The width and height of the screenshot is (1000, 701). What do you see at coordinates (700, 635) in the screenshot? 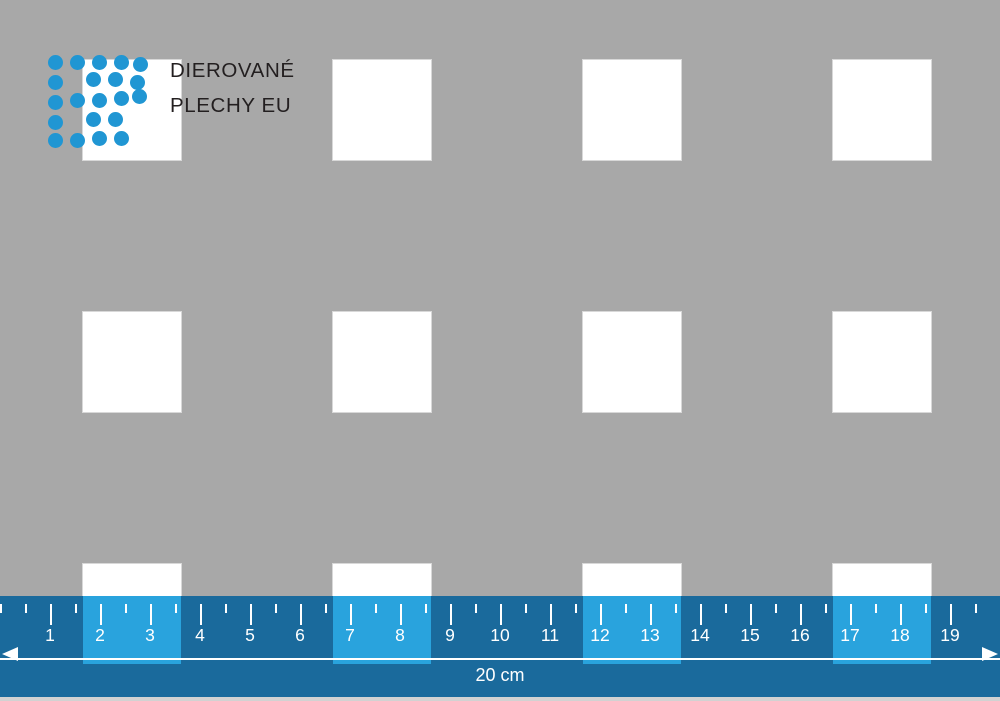
I see `ruler-number-label: 14` at bounding box center [700, 635].